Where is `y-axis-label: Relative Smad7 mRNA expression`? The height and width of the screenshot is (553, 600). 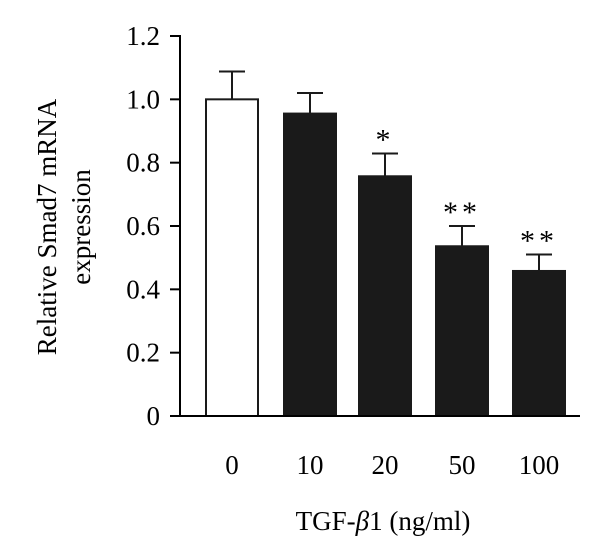
y-axis-label: Relative Smad7 mRNA expression is located at coordinates (64, 226).